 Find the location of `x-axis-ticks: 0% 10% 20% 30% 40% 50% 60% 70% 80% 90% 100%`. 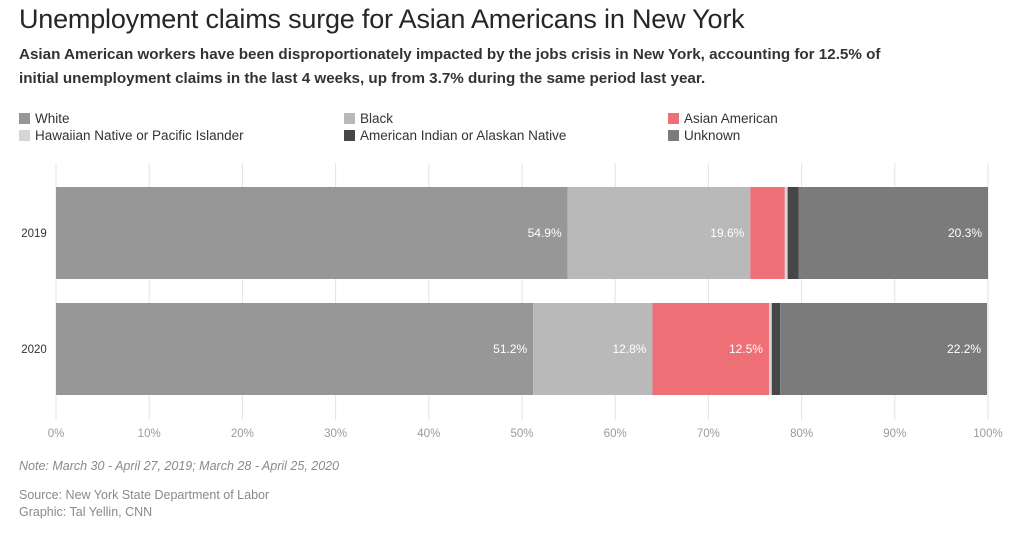

x-axis-ticks: 0% 10% 20% 30% 40% 50% 60% 70% 80% 90% 100% is located at coordinates (525, 434).